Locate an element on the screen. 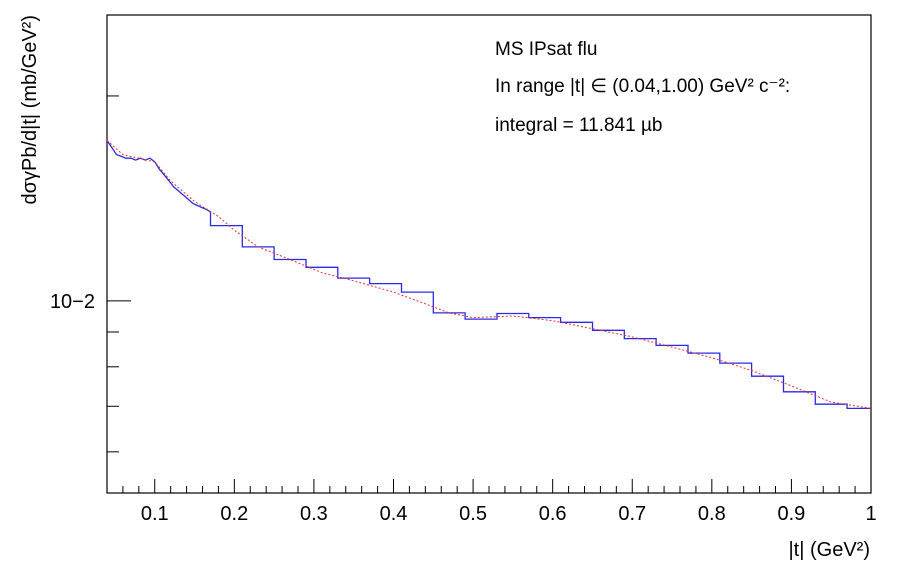 The width and height of the screenshot is (898, 575). x-tick-label: 0.6 is located at coordinates (553, 514).